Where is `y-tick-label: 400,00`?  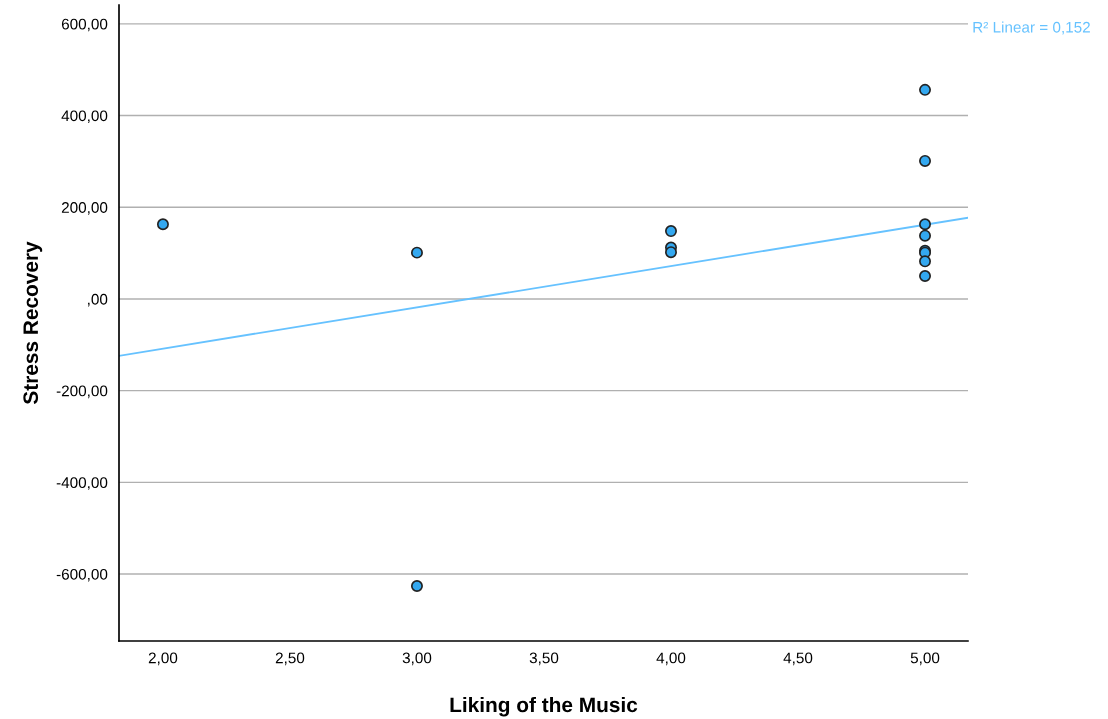 y-tick-label: 400,00 is located at coordinates (84, 117).